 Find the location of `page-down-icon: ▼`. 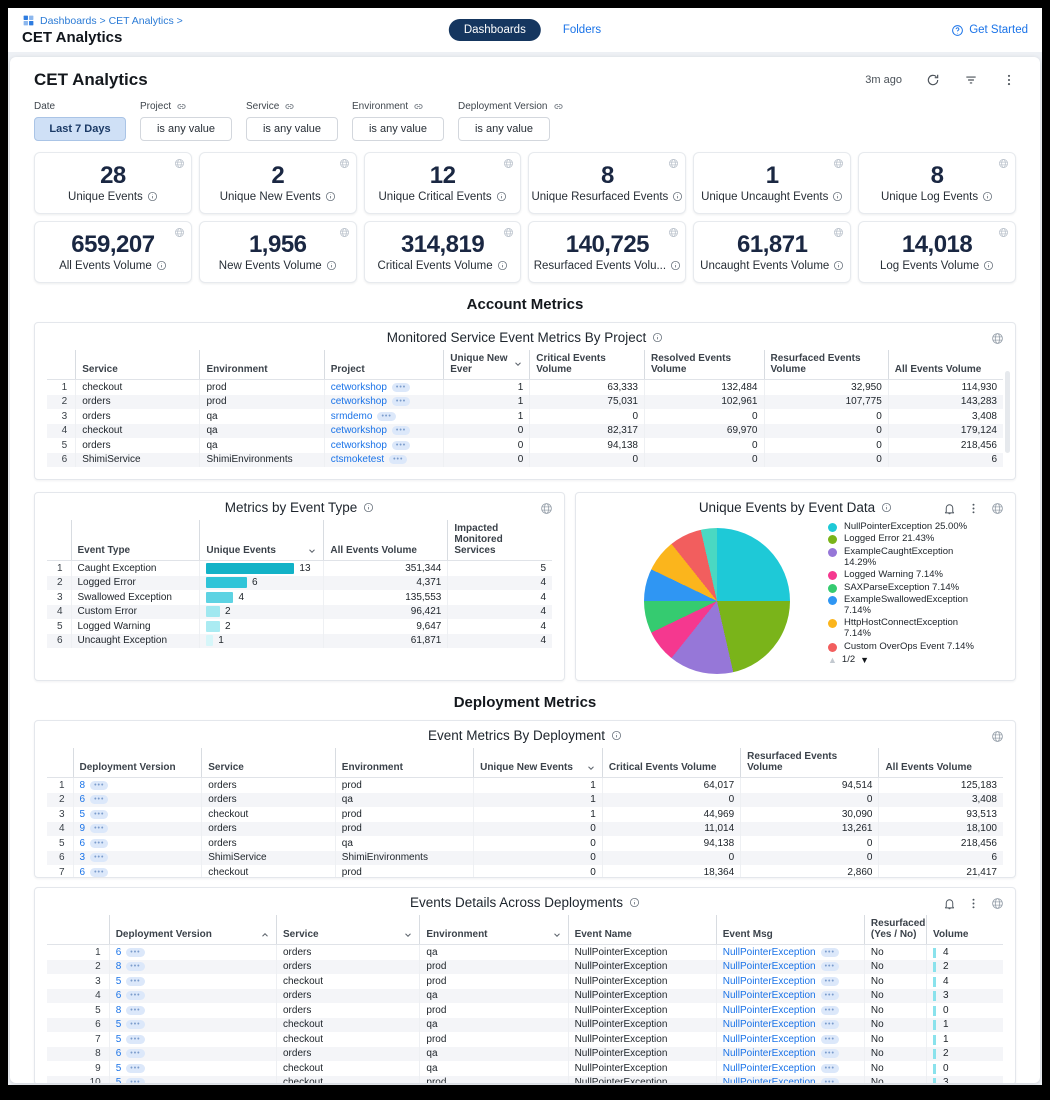

page-down-icon: ▼ is located at coordinates (865, 659).